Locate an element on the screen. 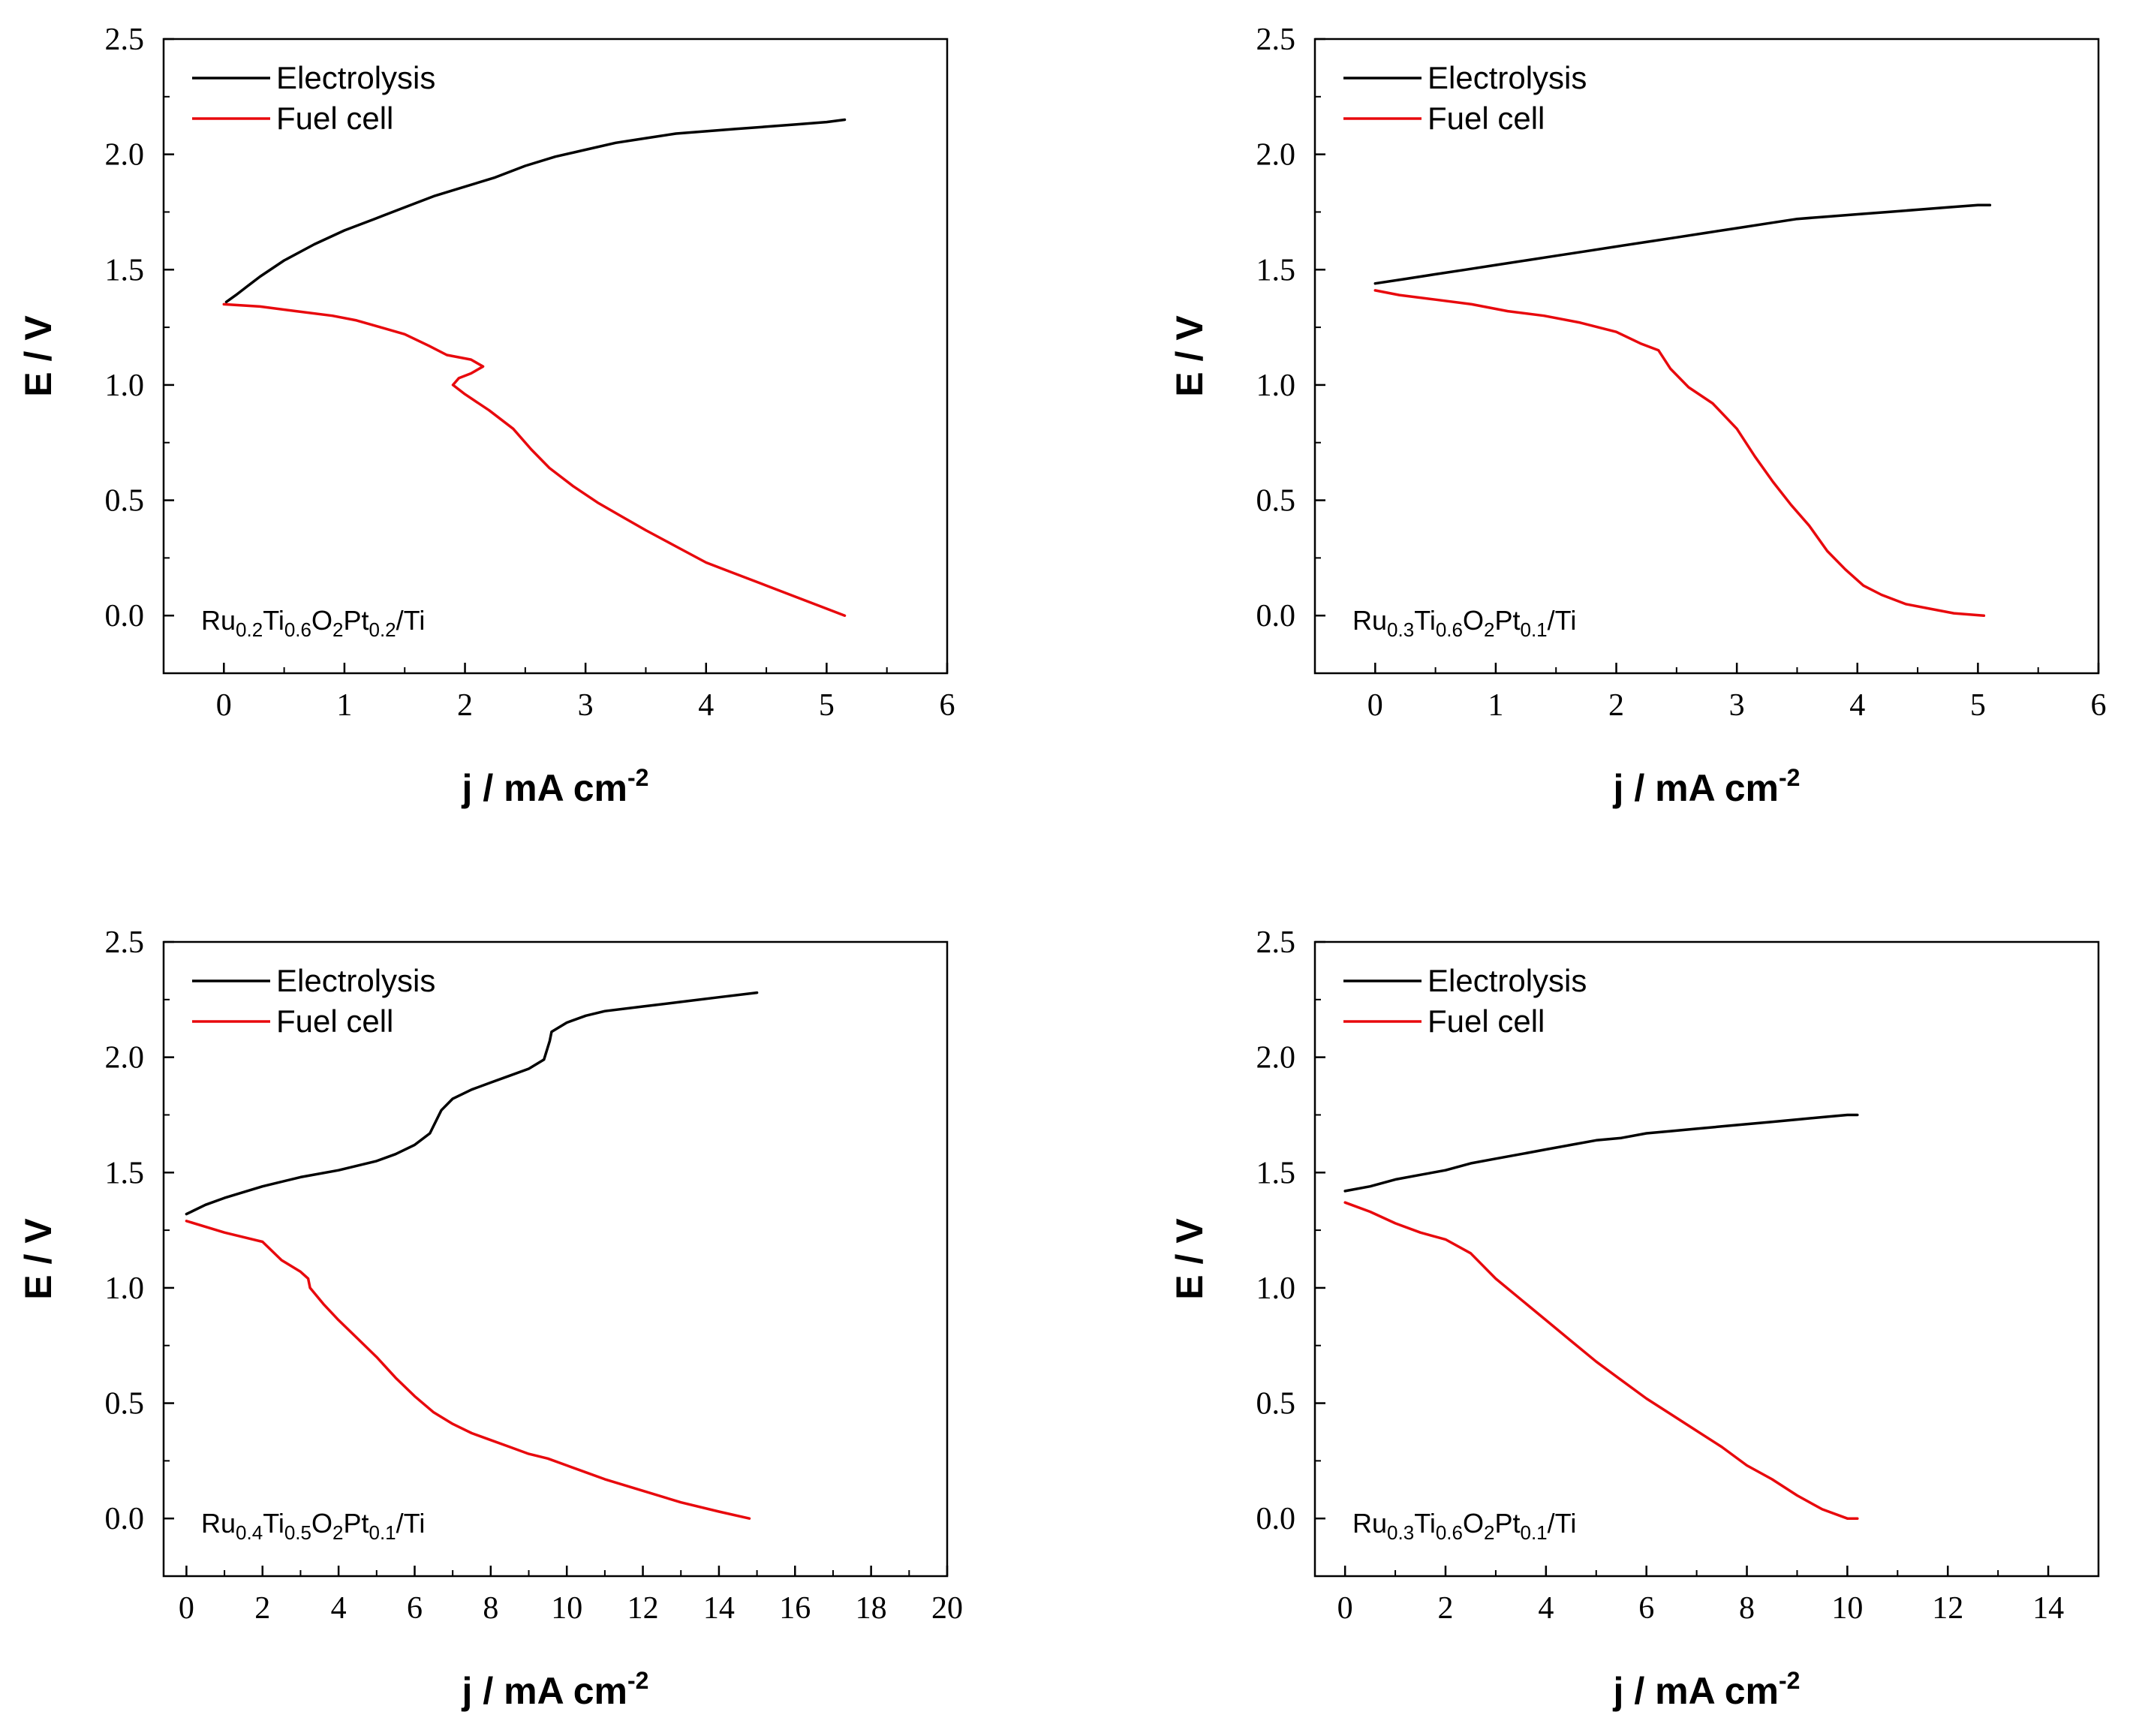 The image size is (2130, 1736). x-tick-label: 3 is located at coordinates (1737, 705).